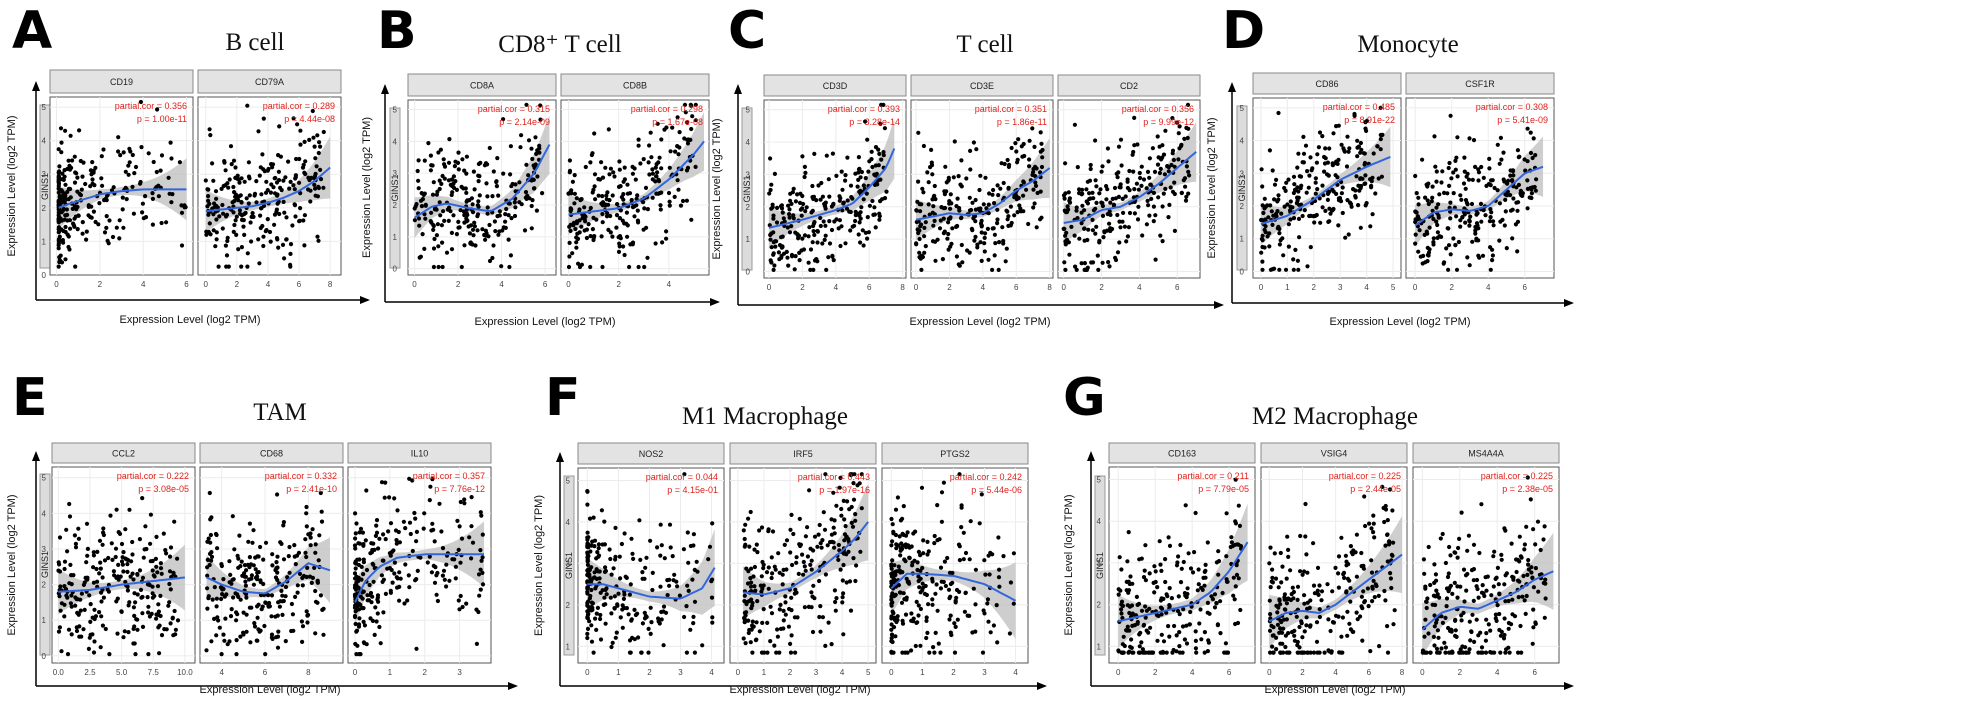 The width and height of the screenshot is (1985, 705). Describe the element at coordinates (983, 189) in the screenshot. I see `confidence-band` at that location.